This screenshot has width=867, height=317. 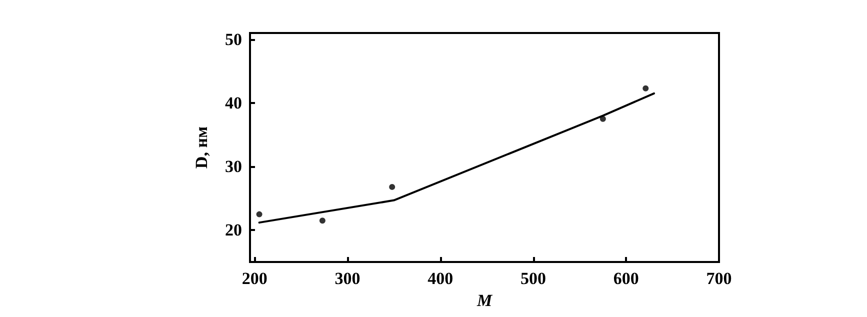 What do you see at coordinates (233, 166) in the screenshot?
I see `y-tick-label: 30` at bounding box center [233, 166].